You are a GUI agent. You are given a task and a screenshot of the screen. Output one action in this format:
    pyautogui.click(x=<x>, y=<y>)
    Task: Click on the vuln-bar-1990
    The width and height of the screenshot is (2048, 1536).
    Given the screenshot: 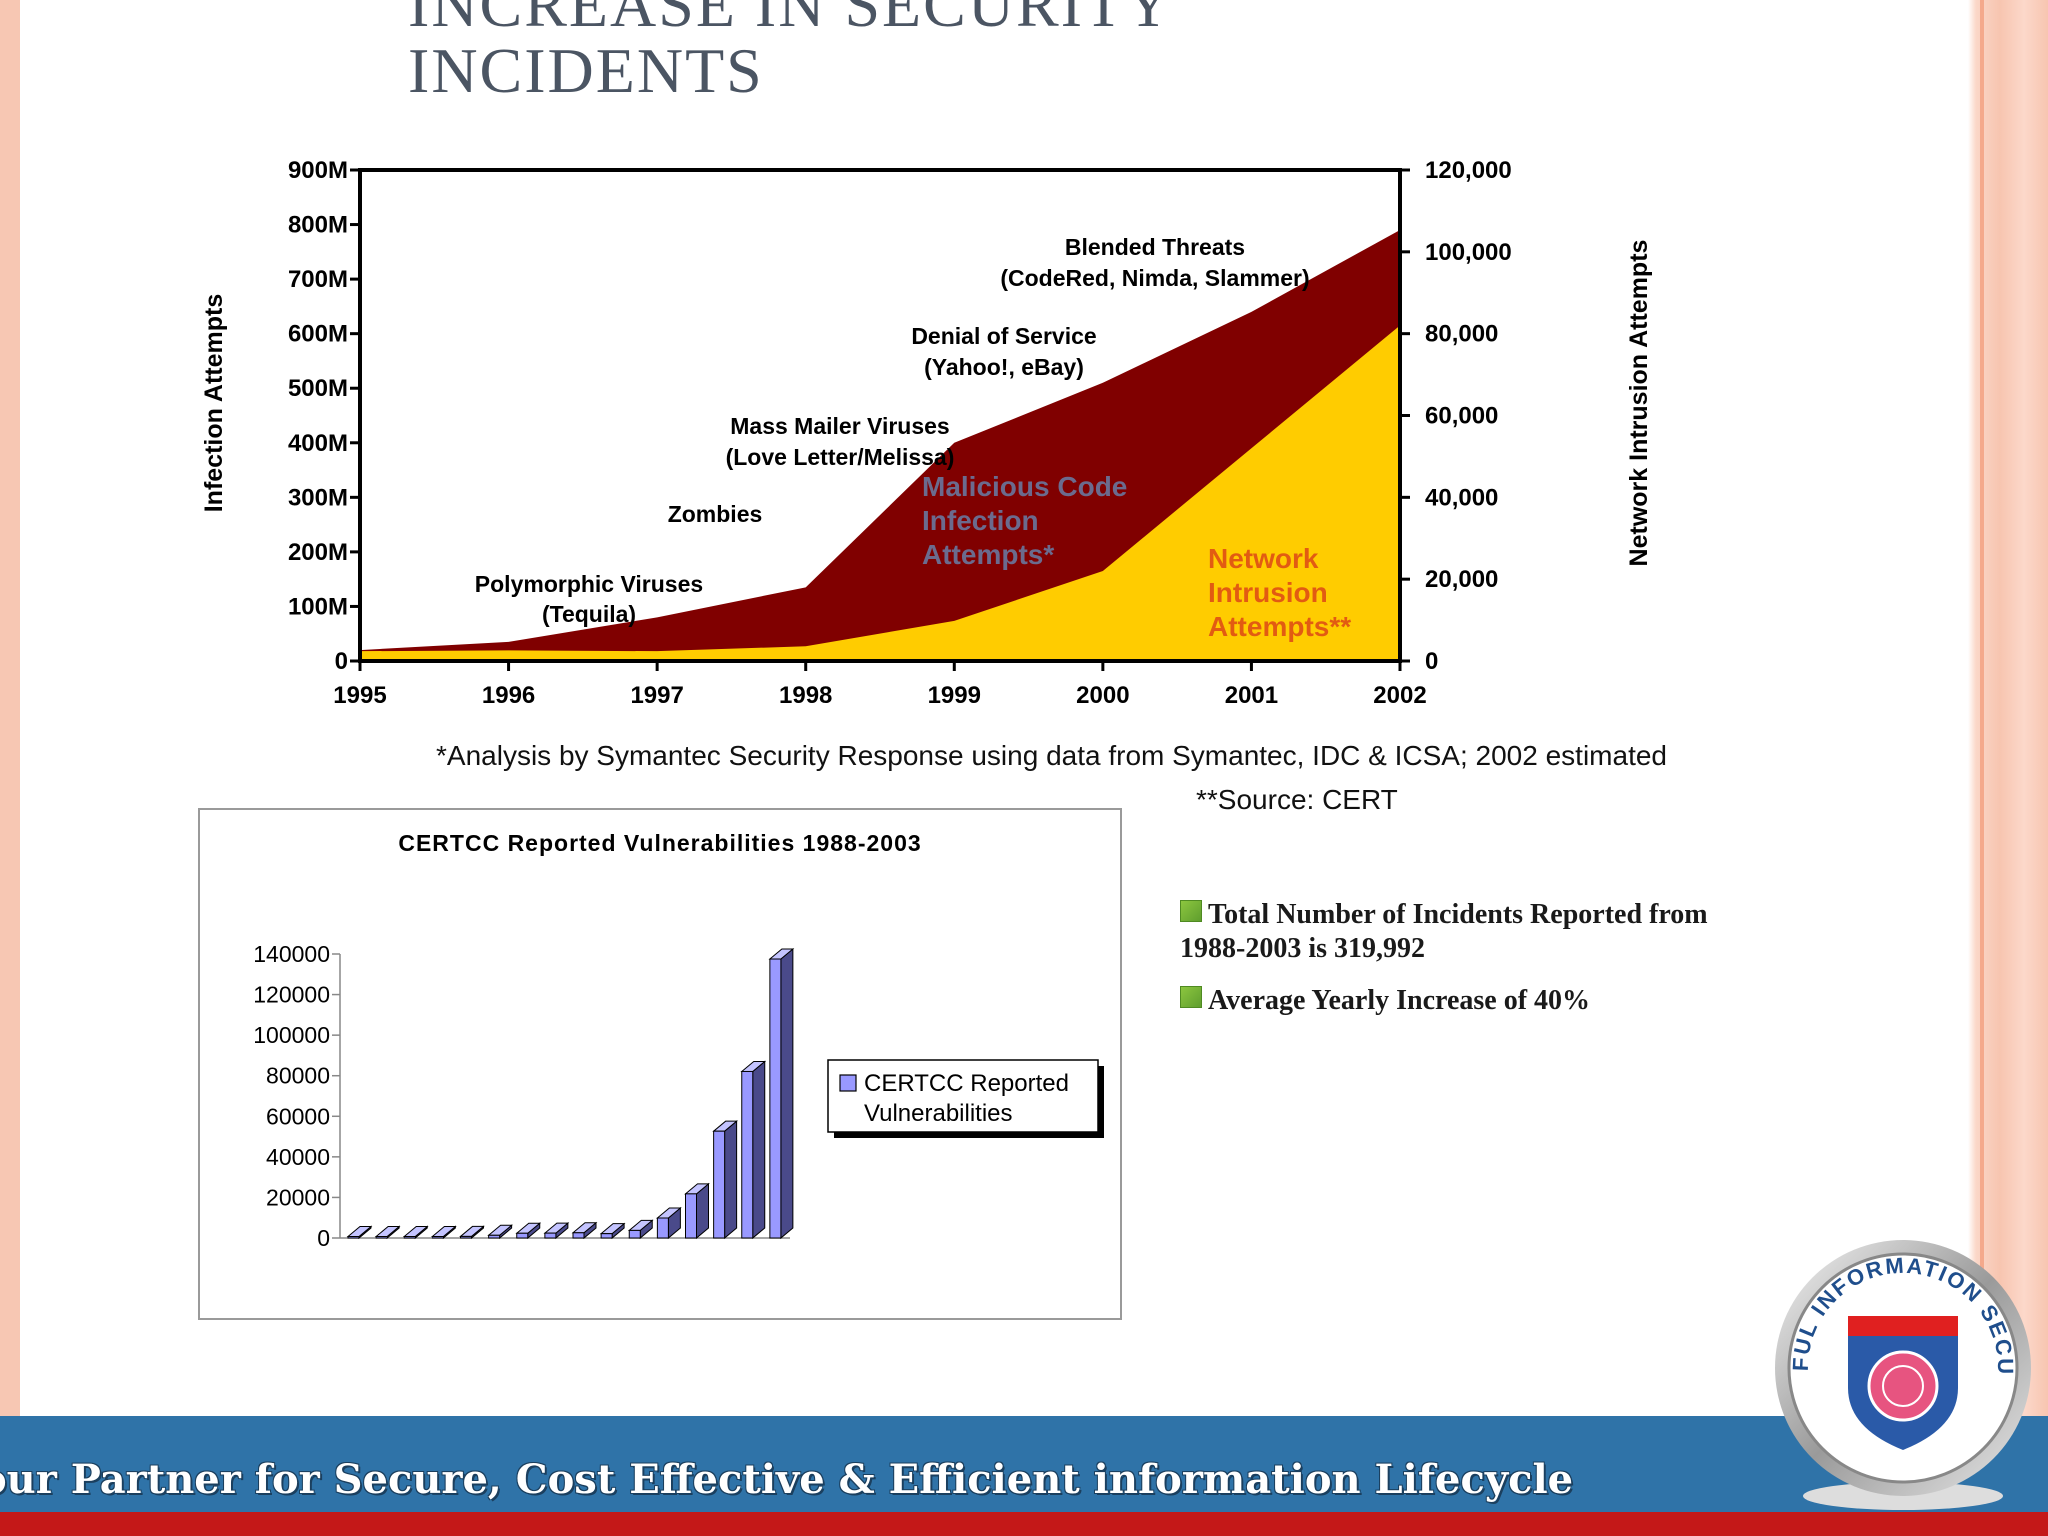 What is the action you would take?
    pyautogui.click(x=415, y=1232)
    